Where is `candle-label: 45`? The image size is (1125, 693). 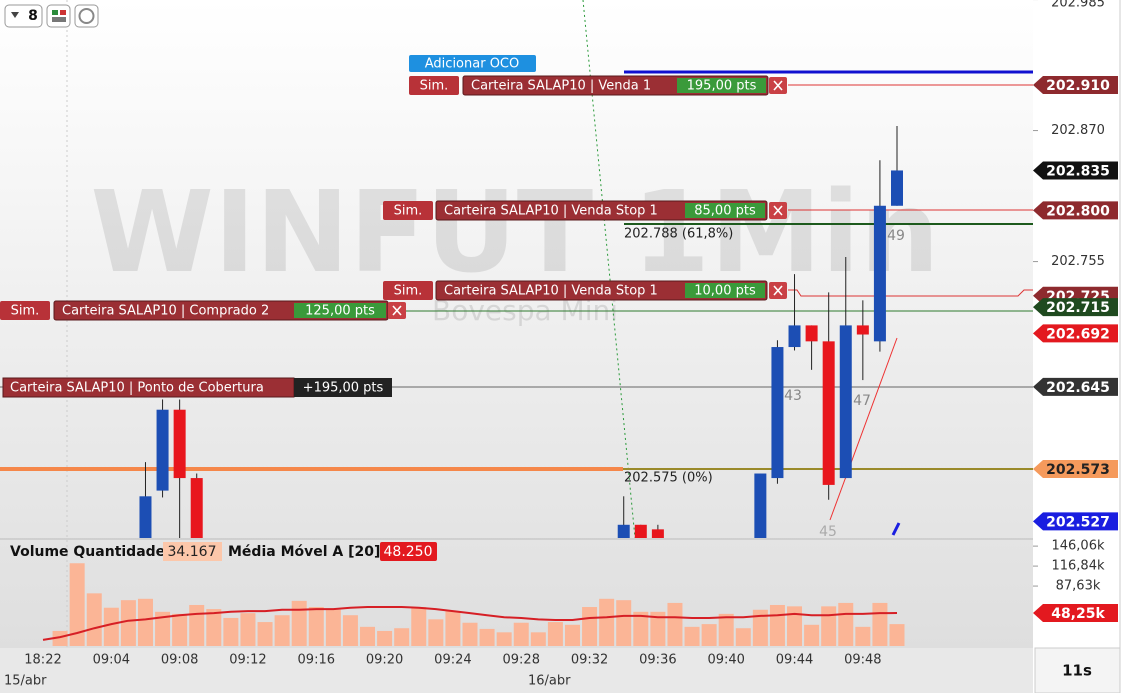
candle-label: 45 is located at coordinates (828, 532).